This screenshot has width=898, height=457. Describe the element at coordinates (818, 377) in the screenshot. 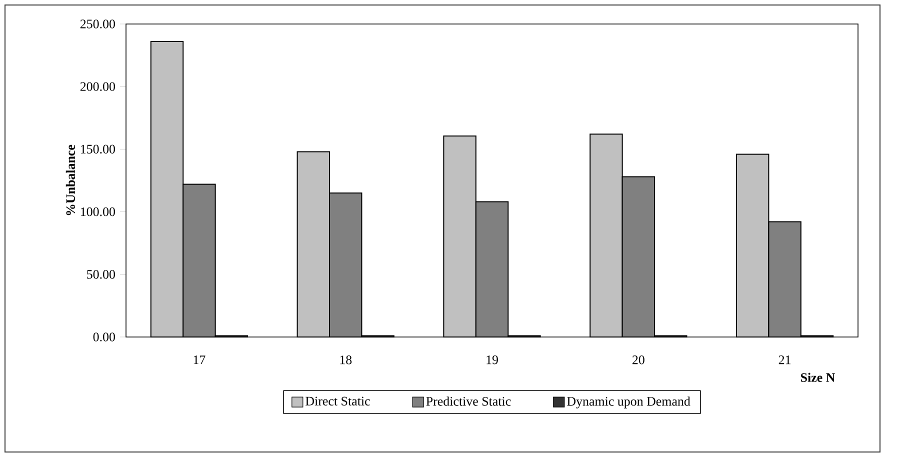

I see `x-axis-title: Size N` at that location.